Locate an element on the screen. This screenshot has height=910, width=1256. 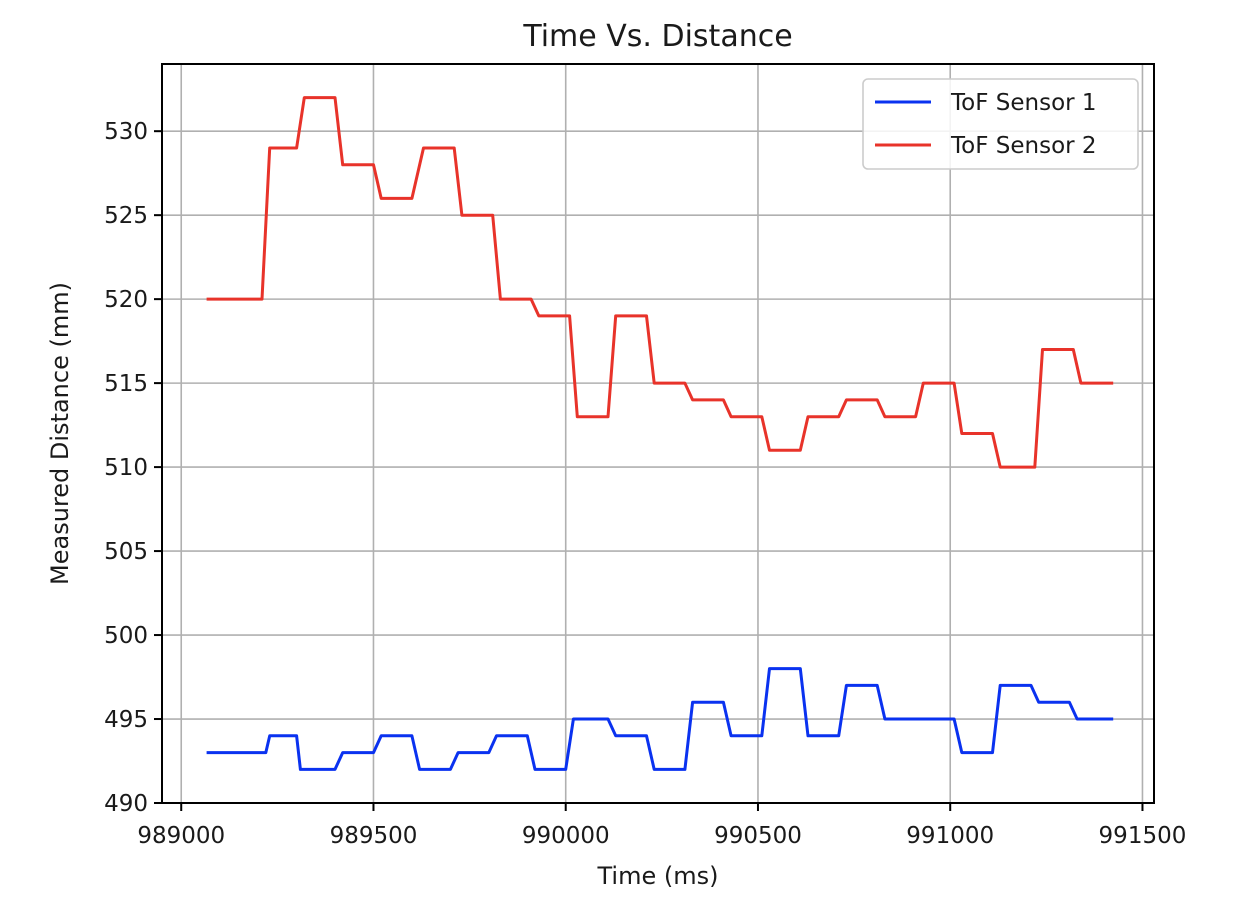
y-tick-label: 510 is located at coordinates (126, 468).